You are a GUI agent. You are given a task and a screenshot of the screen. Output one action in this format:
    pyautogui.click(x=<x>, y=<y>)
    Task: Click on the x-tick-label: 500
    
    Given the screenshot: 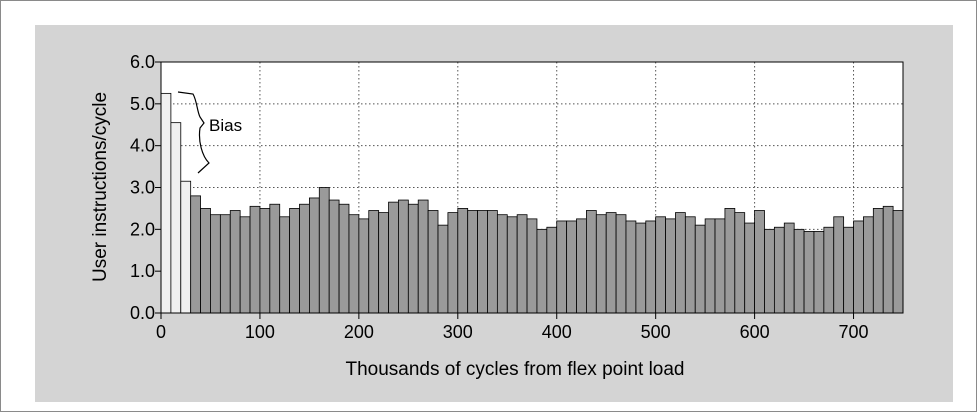 What is the action you would take?
    pyautogui.click(x=656, y=332)
    